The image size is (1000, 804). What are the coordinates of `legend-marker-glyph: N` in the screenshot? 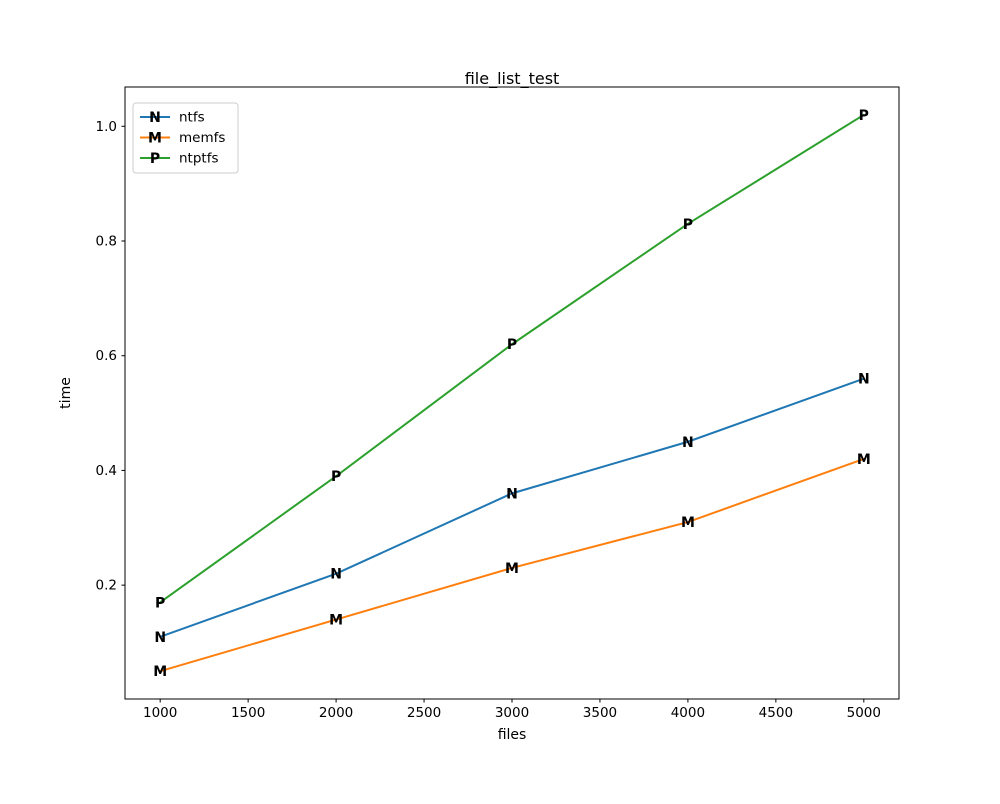 It's located at (155, 118).